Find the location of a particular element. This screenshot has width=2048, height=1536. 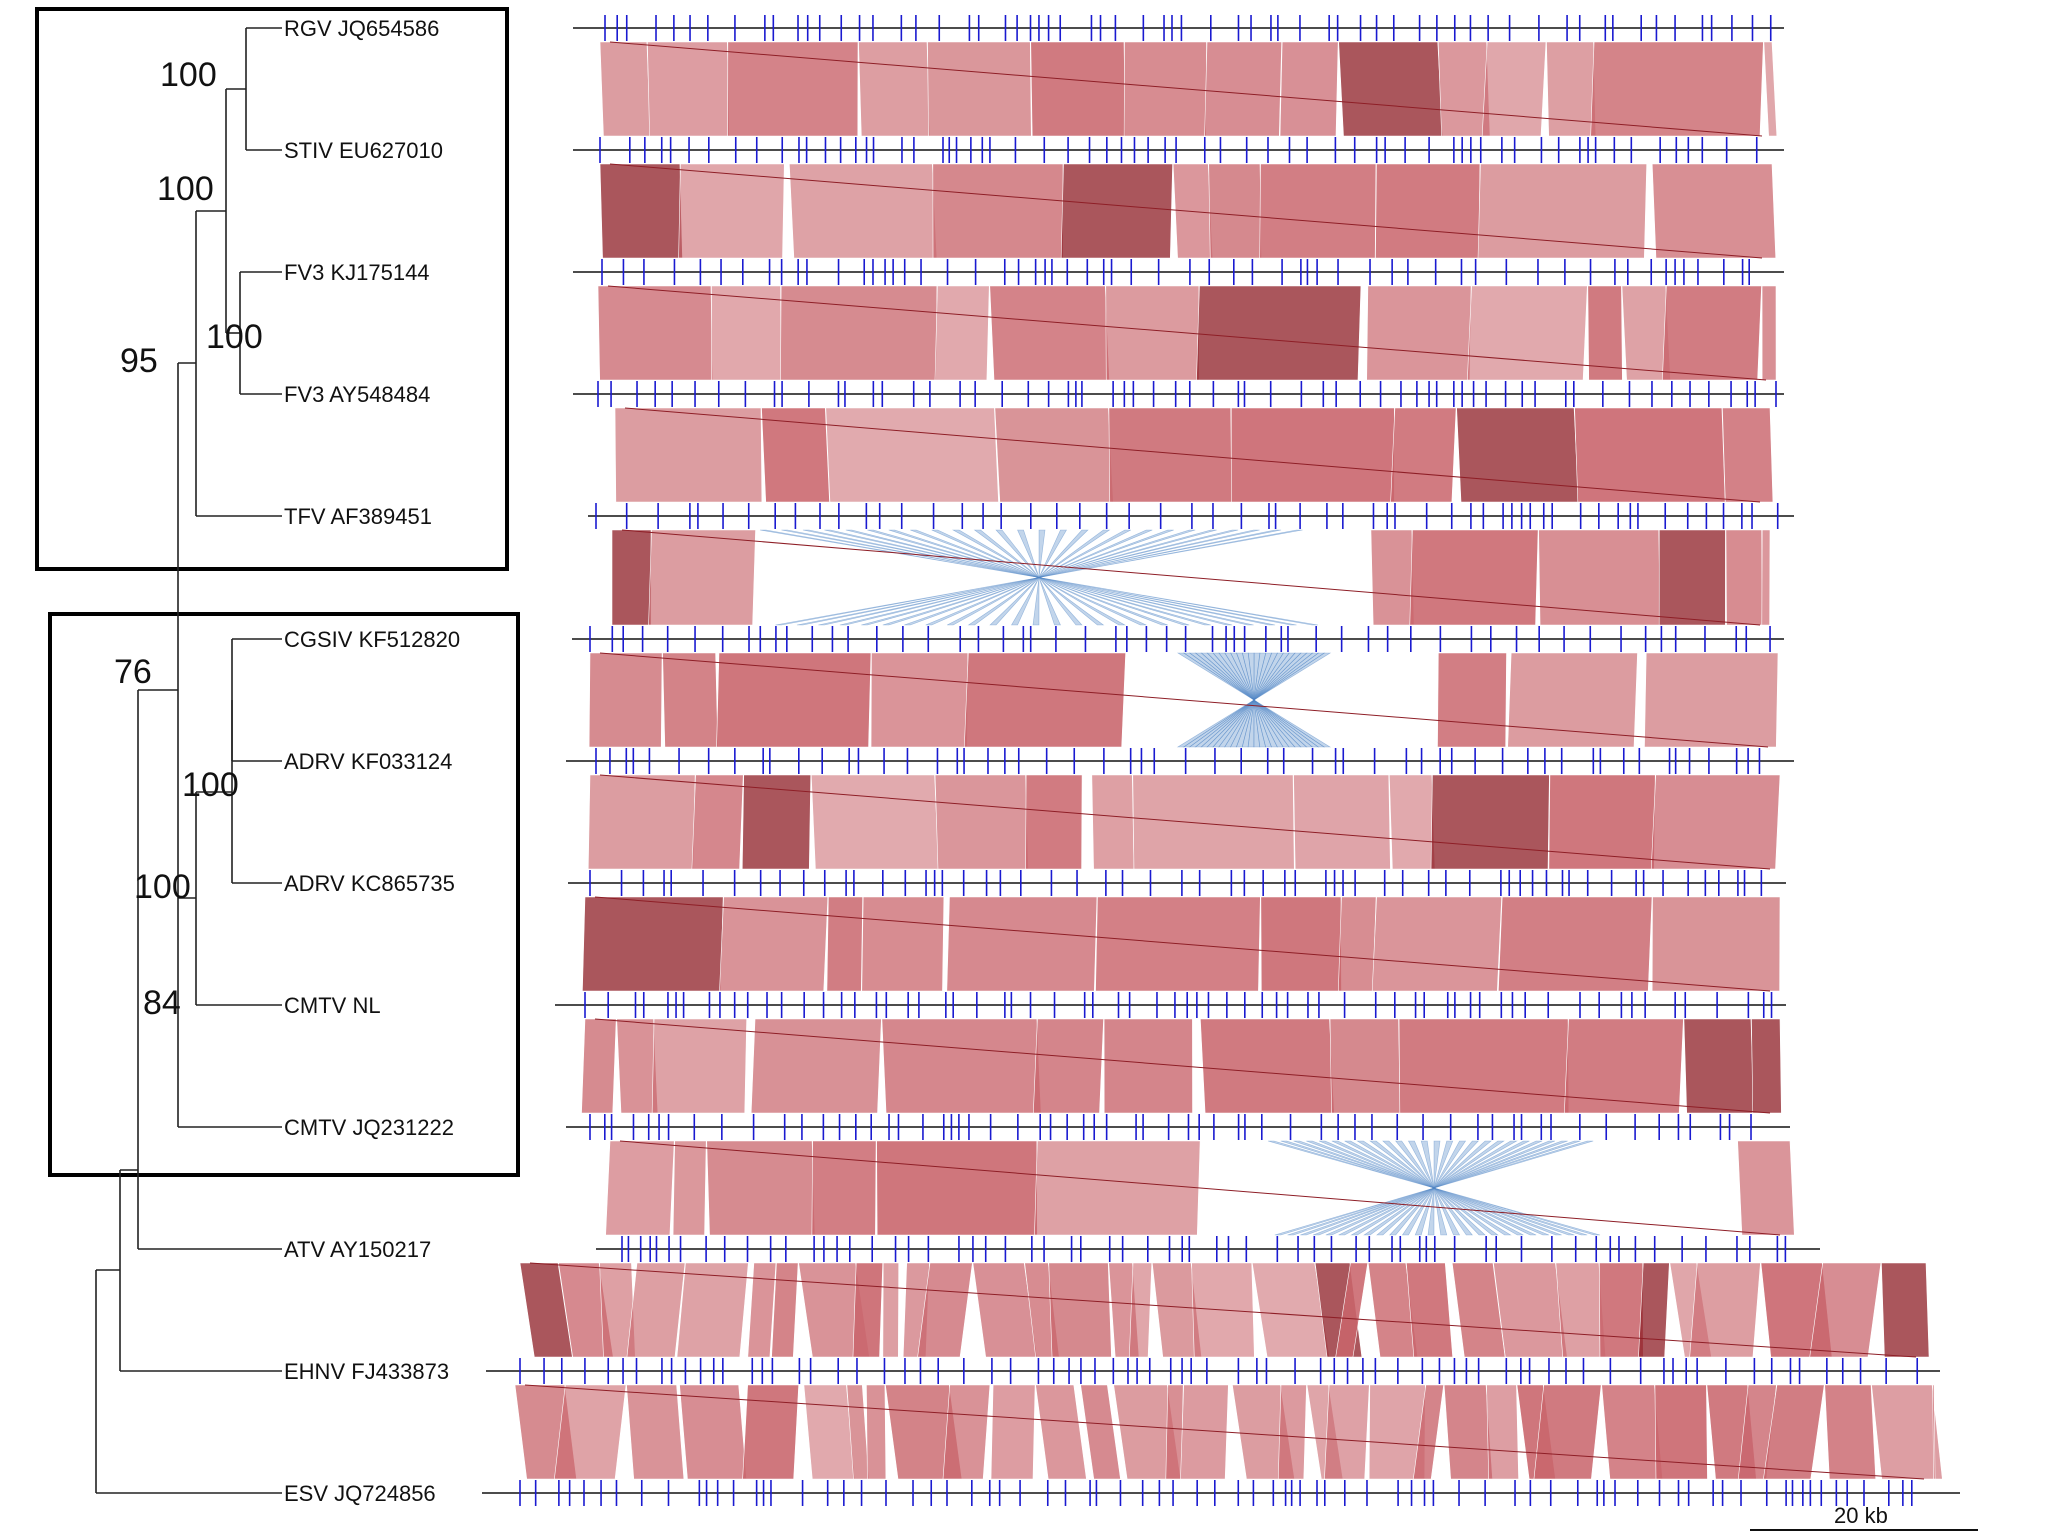

taxon-label: ESV JQ724856 is located at coordinates (360, 1493).